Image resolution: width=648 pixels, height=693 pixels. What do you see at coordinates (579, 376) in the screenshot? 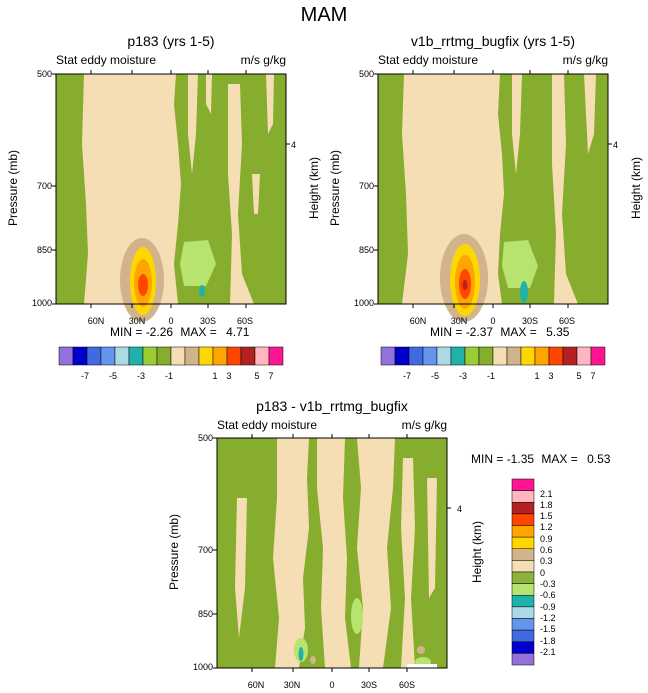
I see `panel-2-colorbar-label: 5` at bounding box center [579, 376].